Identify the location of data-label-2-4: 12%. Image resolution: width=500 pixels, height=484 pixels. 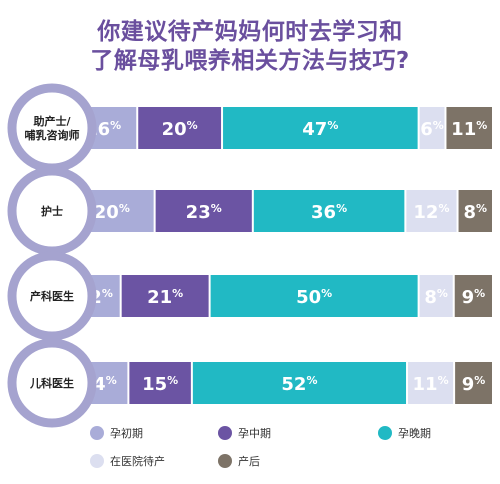
(431, 212).